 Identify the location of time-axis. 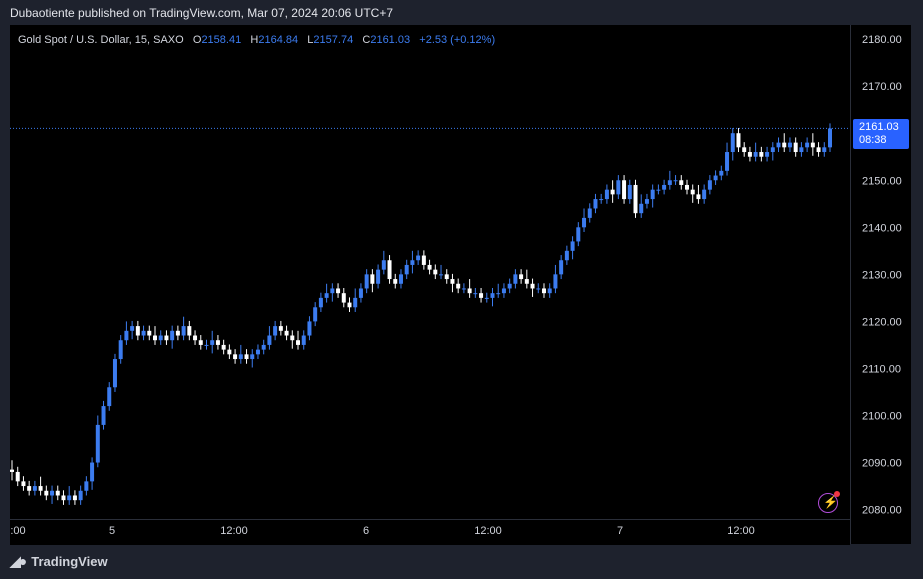
(430, 532).